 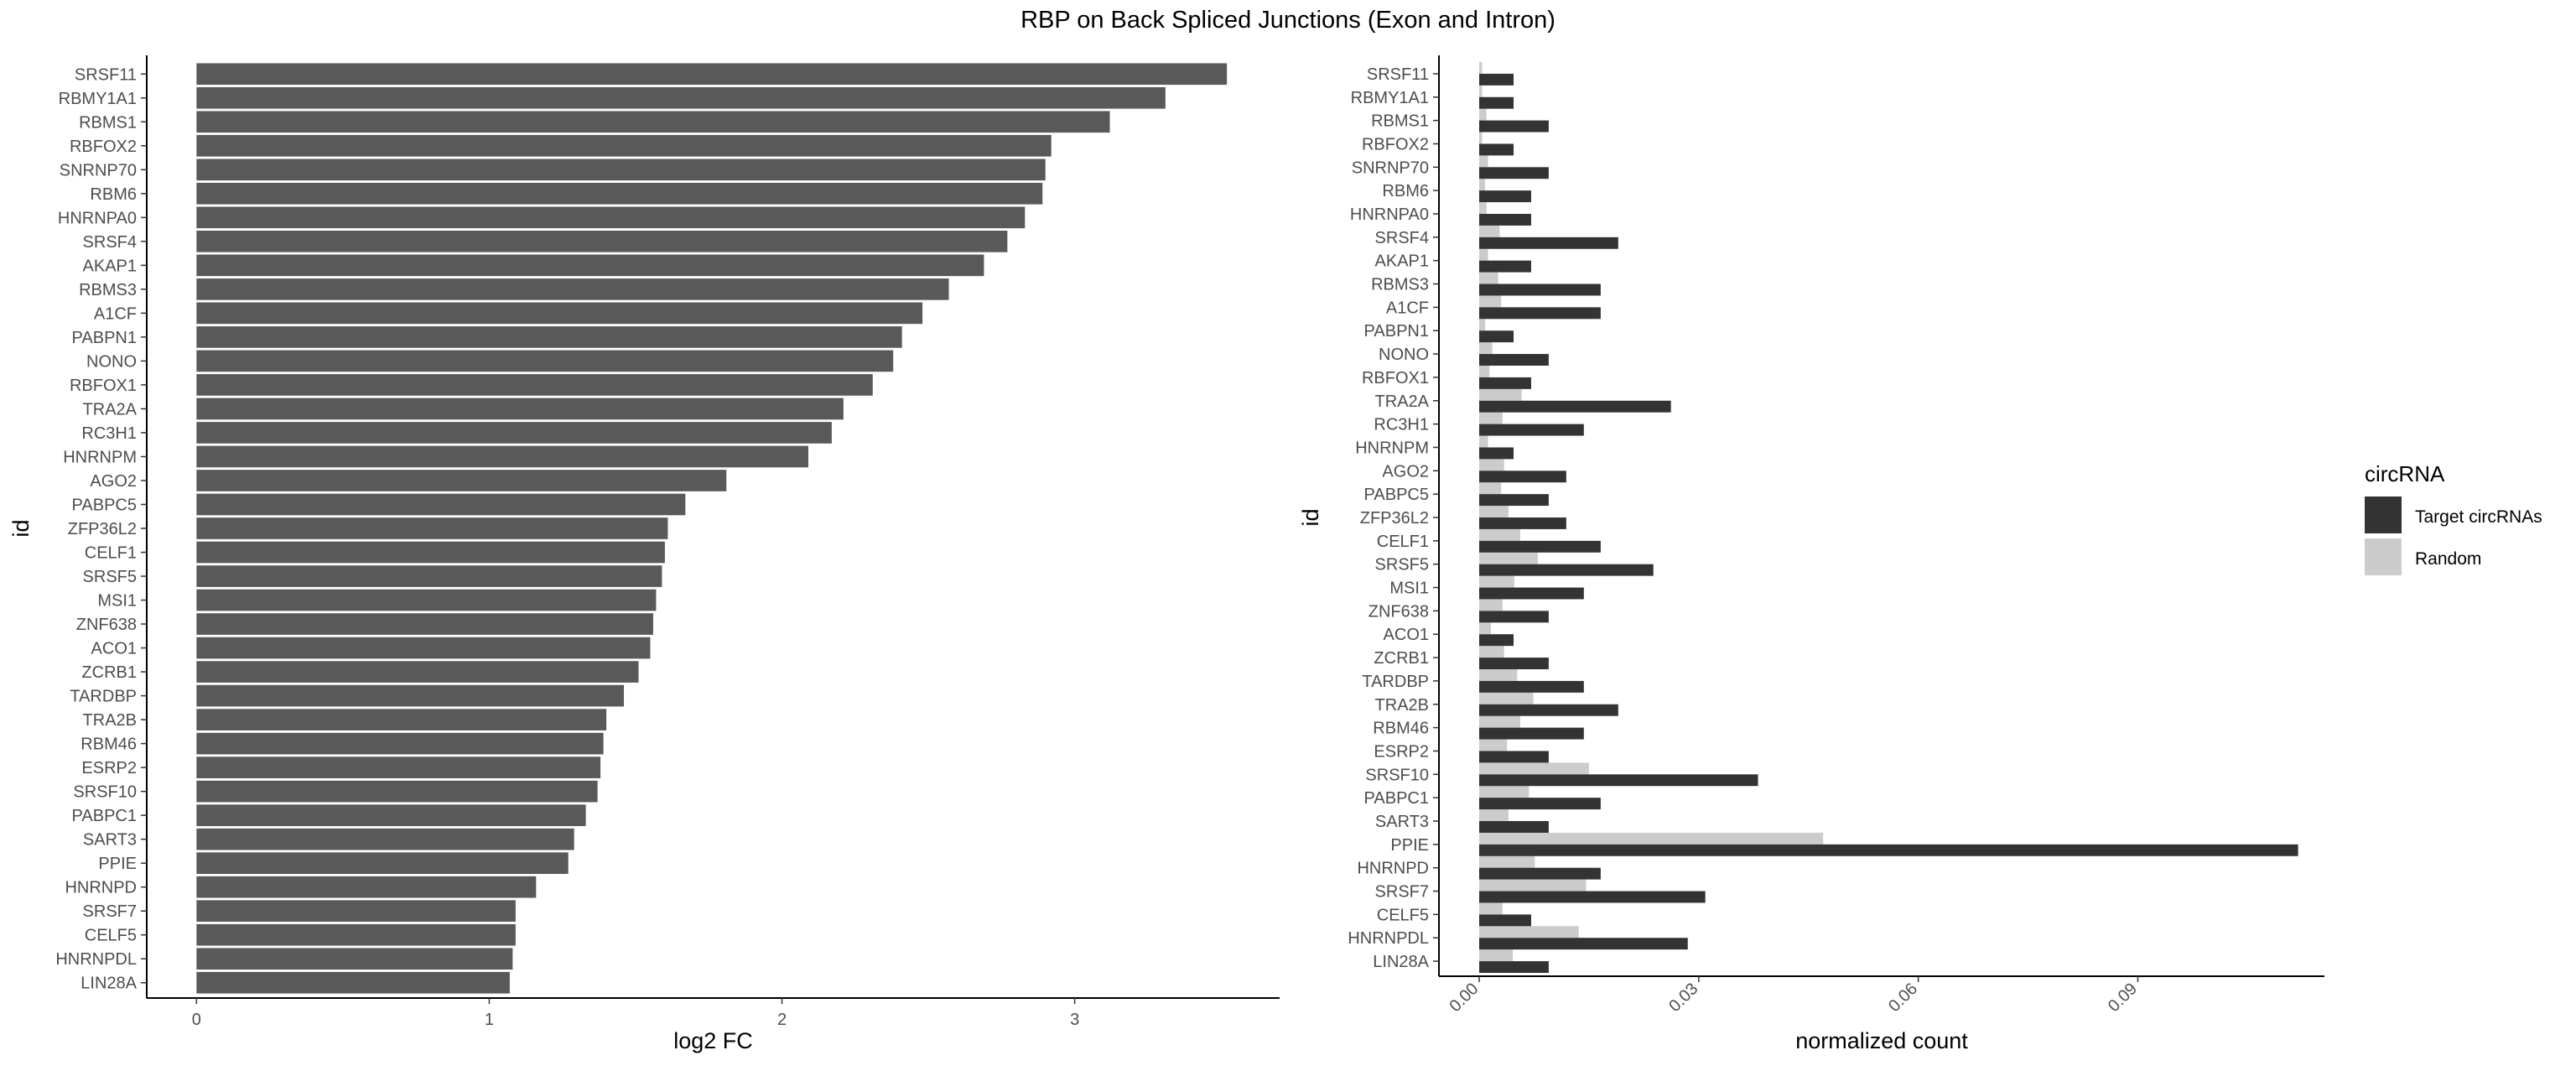 I want to click on y-tick-label: RBMS1, so click(x=1400, y=121).